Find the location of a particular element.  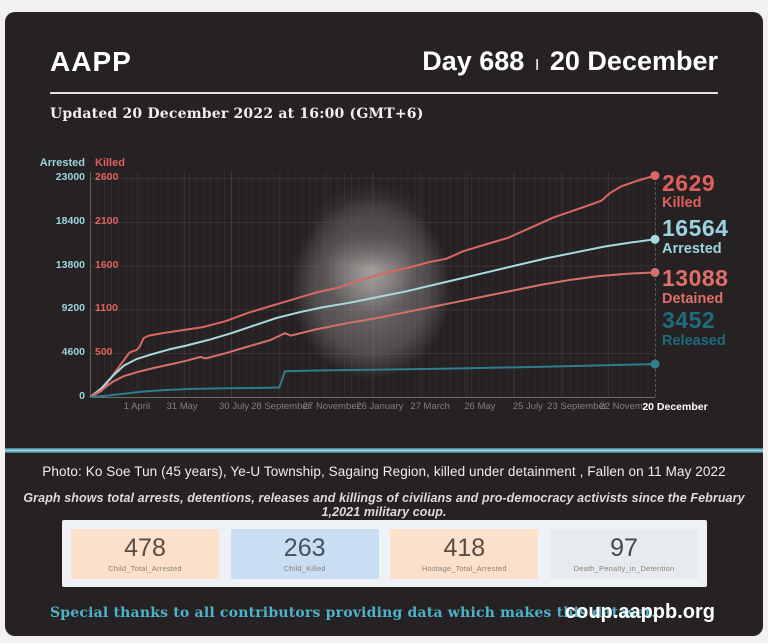

stat-label: Child_Total_Arrested is located at coordinates (145, 568).